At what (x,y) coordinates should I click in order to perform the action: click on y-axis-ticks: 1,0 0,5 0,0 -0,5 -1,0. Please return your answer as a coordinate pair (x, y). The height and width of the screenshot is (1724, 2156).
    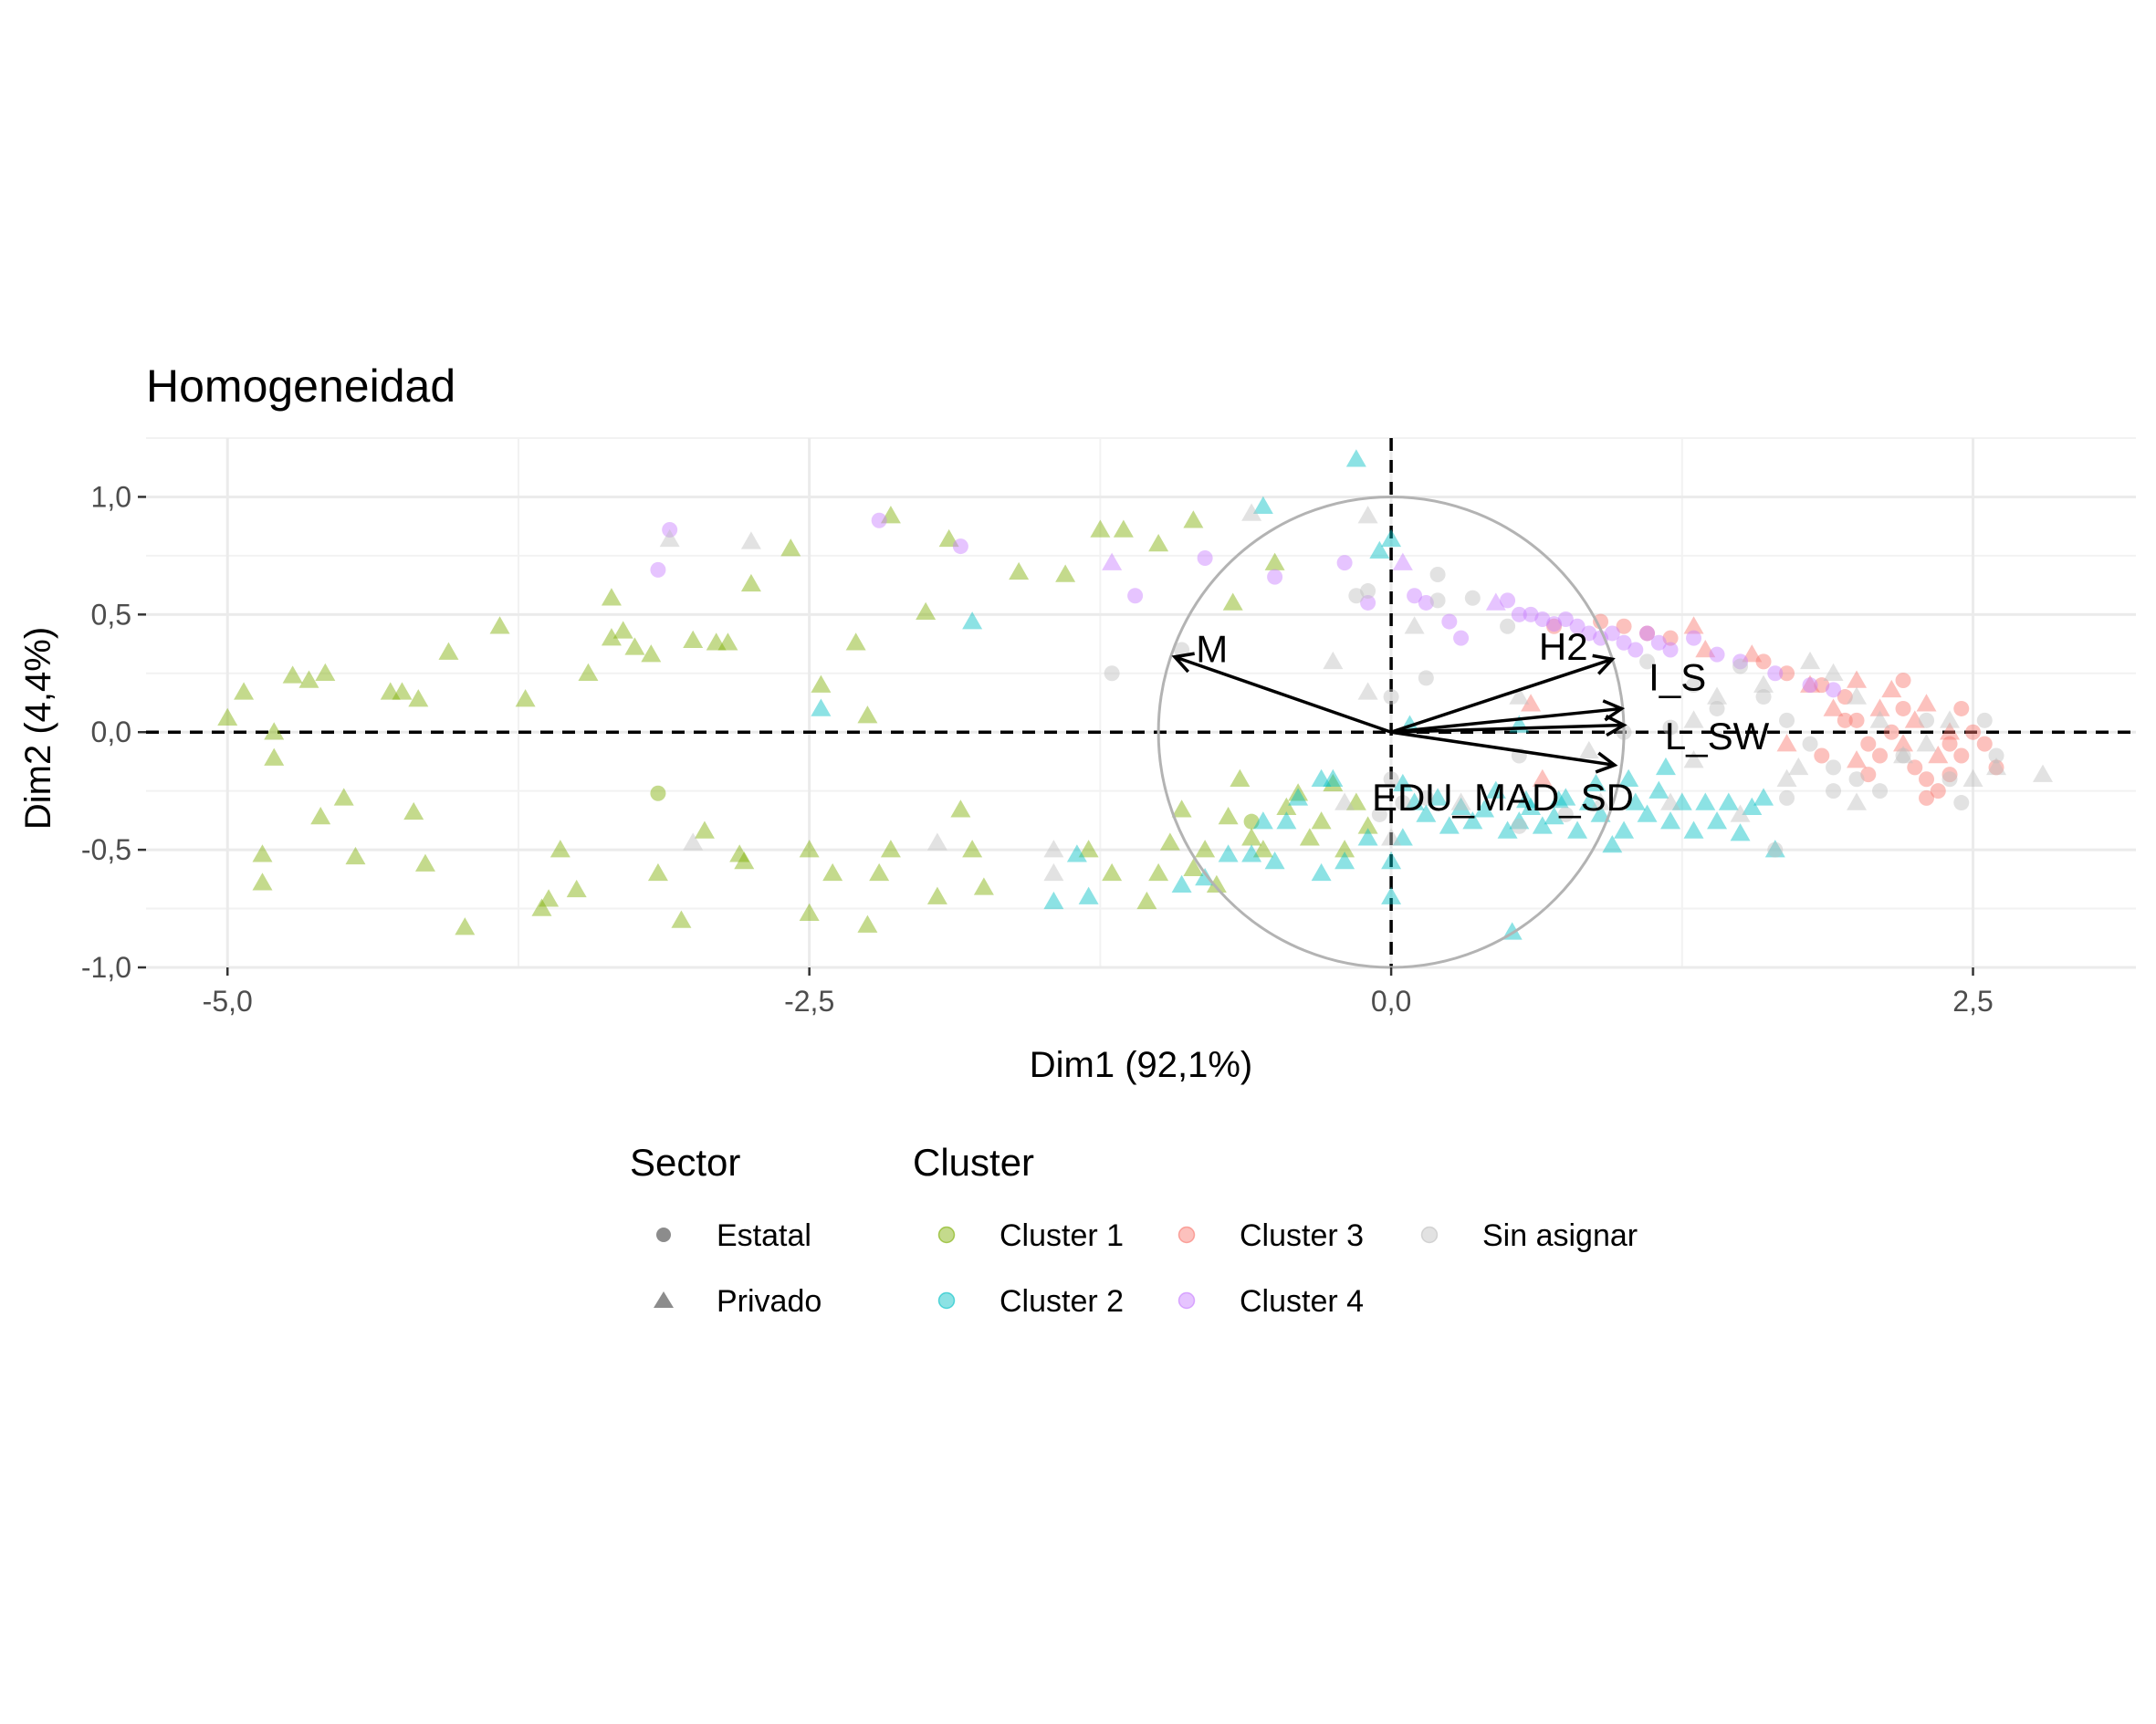
    Looking at the image, I should click on (114, 732).